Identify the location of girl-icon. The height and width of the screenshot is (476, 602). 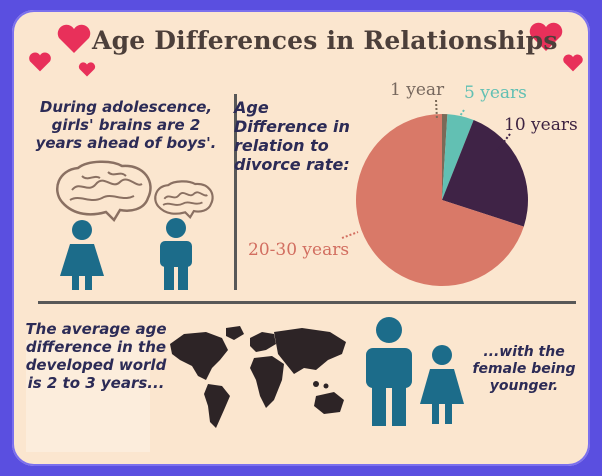
(82, 255).